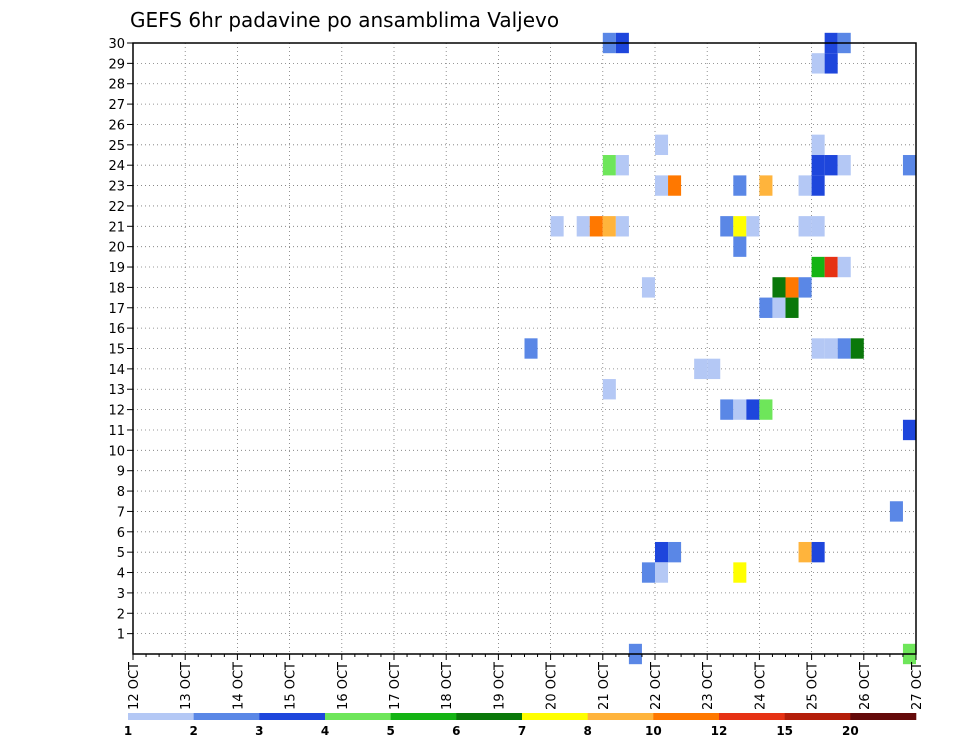 This screenshot has height=742, width=960. I want to click on colorbar-label: 15, so click(784, 731).